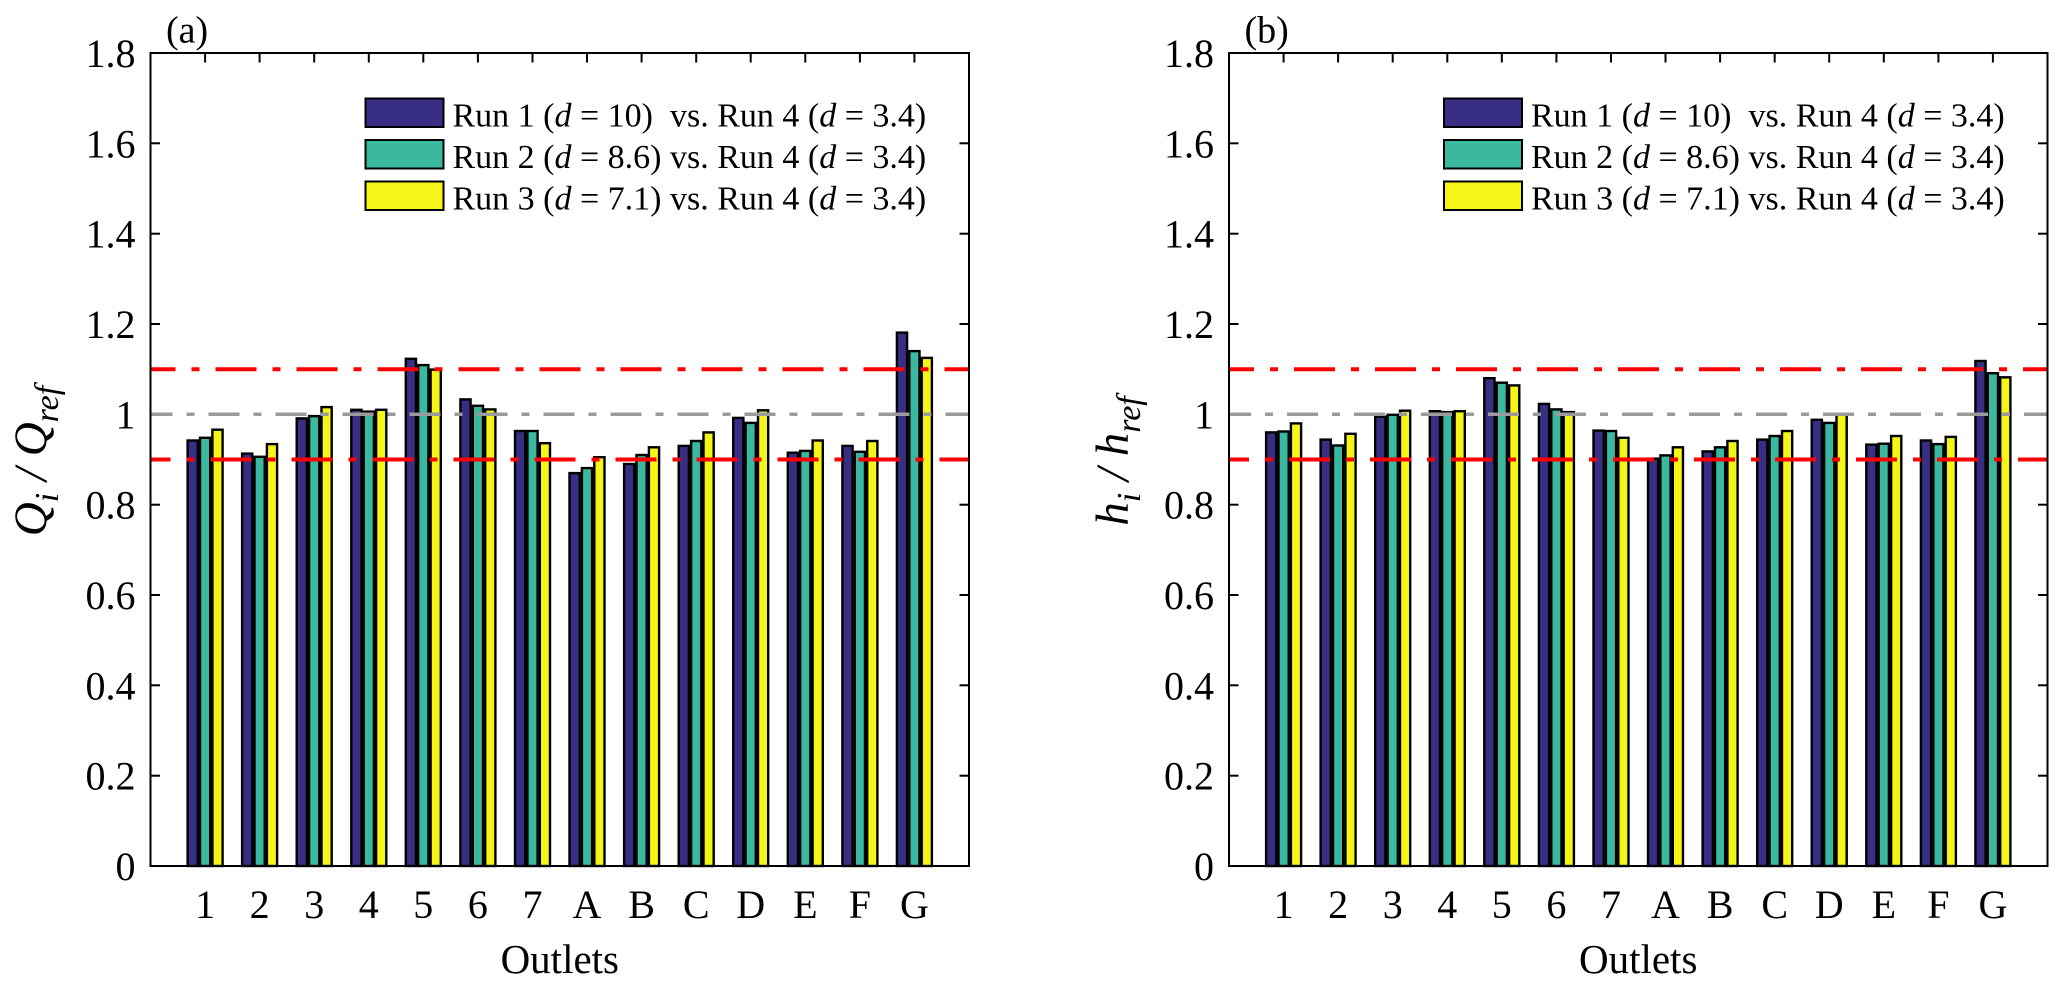 Image resolution: width=2067 pixels, height=987 pixels. I want to click on svg-text: (b), so click(1267, 31).